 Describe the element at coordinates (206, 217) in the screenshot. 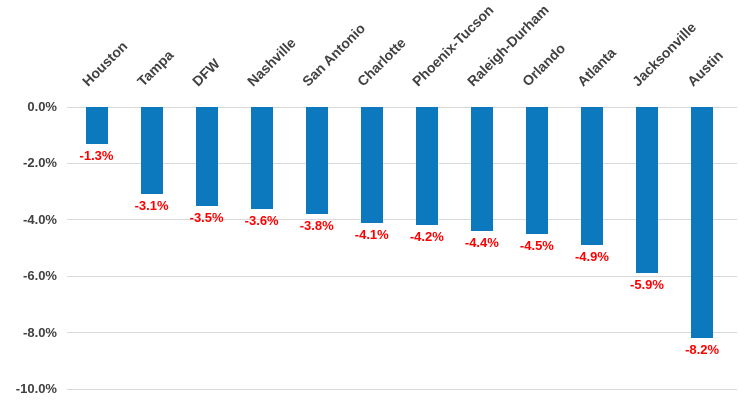

I see `value-label: -3.5%` at that location.